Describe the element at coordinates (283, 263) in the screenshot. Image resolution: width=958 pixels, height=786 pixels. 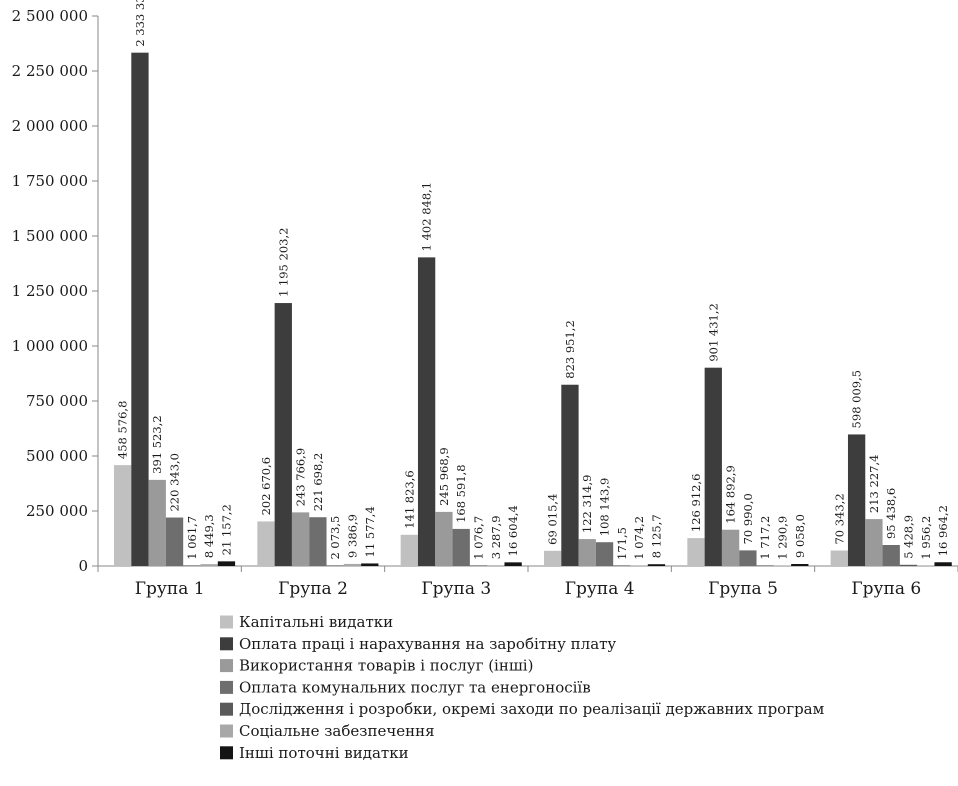
I see `data-label: 1 195 203,2` at that location.